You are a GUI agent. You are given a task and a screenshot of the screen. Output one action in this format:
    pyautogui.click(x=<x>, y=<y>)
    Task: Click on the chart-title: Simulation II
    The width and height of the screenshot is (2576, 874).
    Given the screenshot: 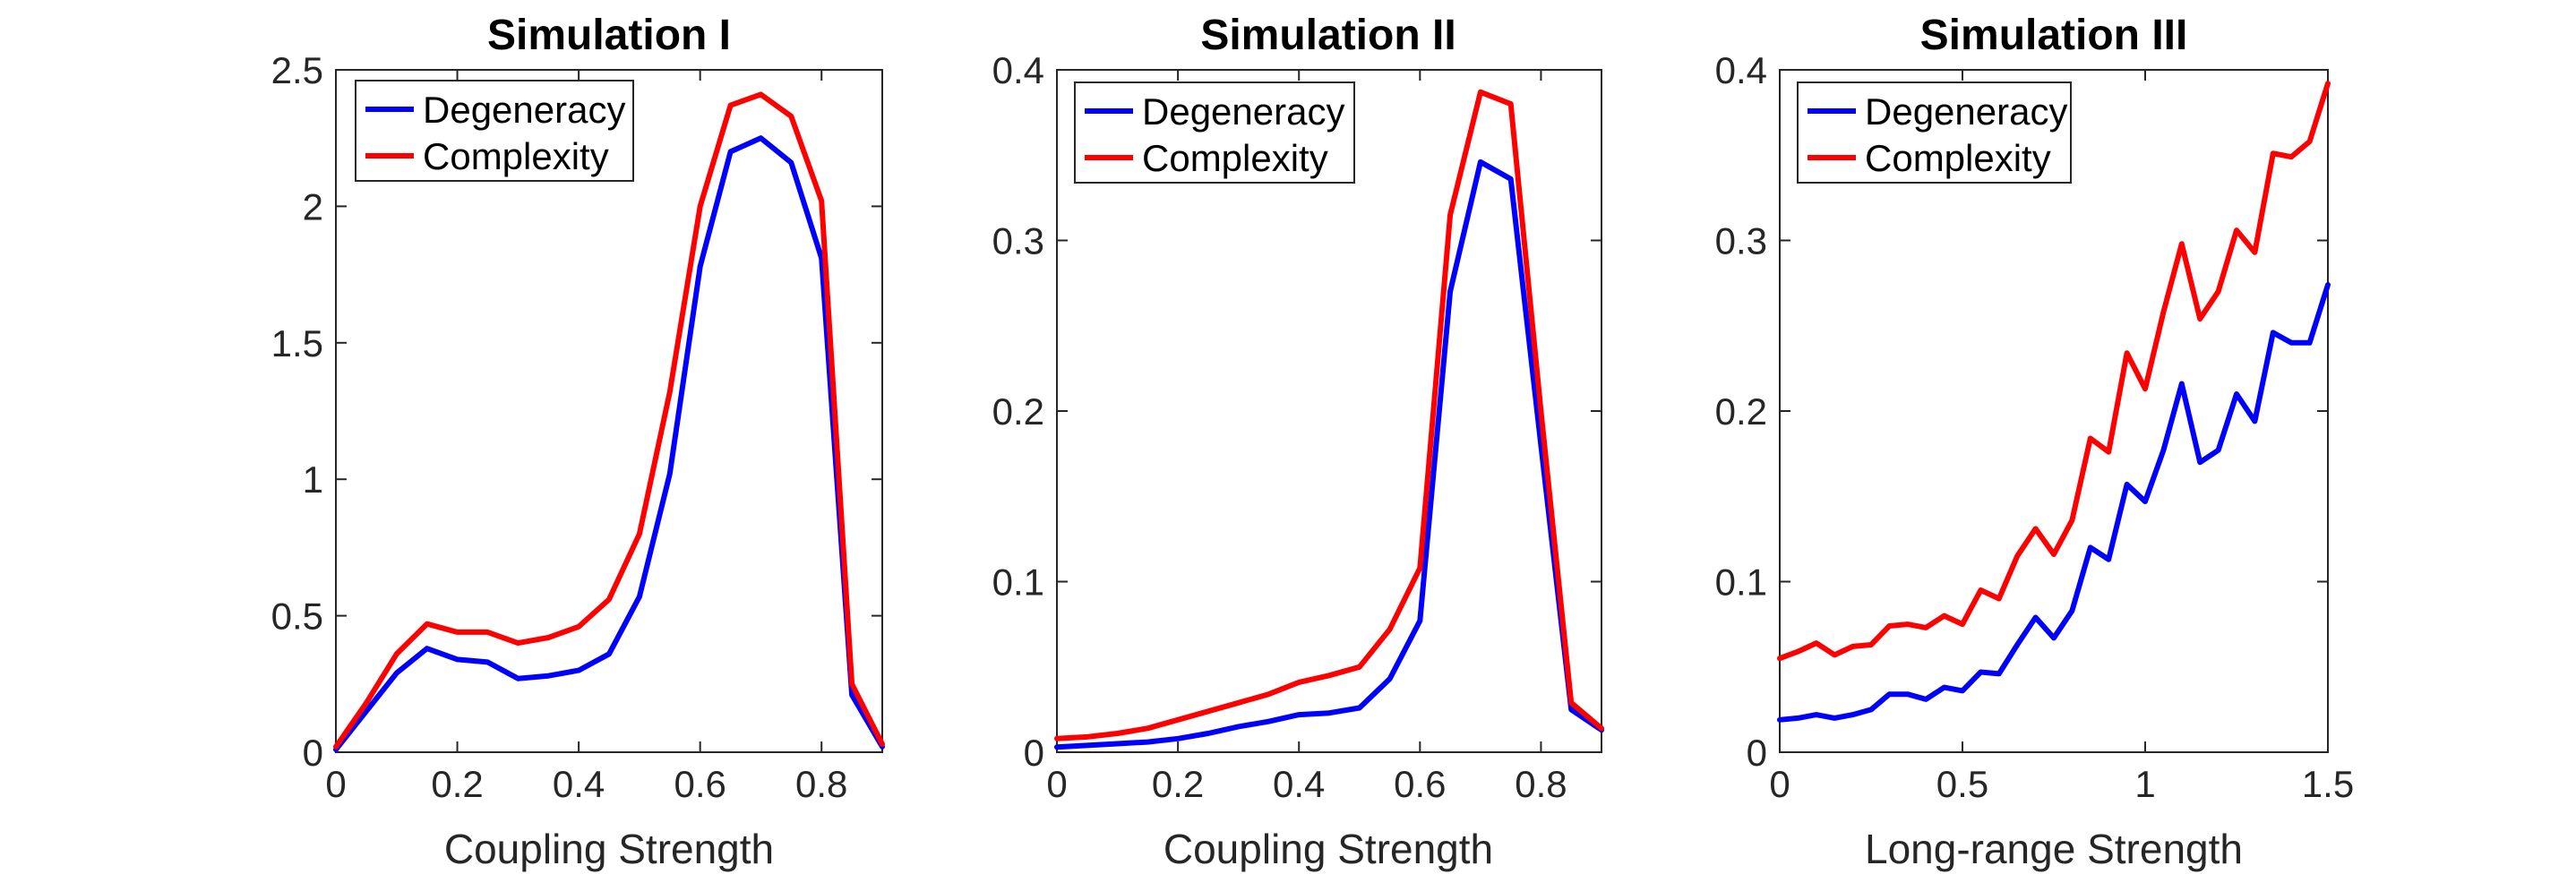 What is the action you would take?
    pyautogui.click(x=1327, y=35)
    